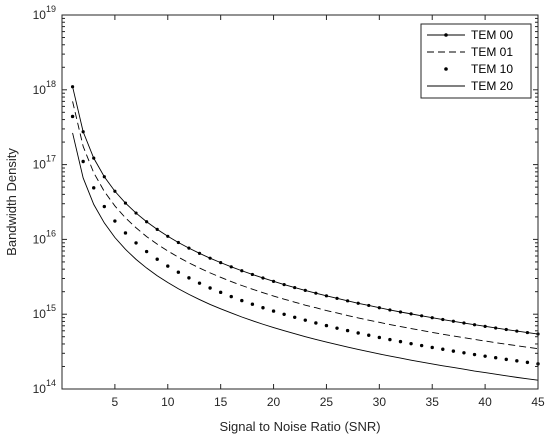 The width and height of the screenshot is (550, 438). I want to click on y-axis-title: Bandwidth Density, so click(11, 202).